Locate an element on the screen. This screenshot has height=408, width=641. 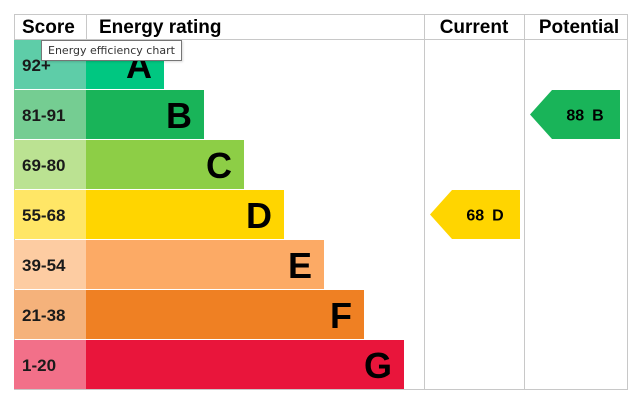
potential-rating-arrow is located at coordinates (575, 114).